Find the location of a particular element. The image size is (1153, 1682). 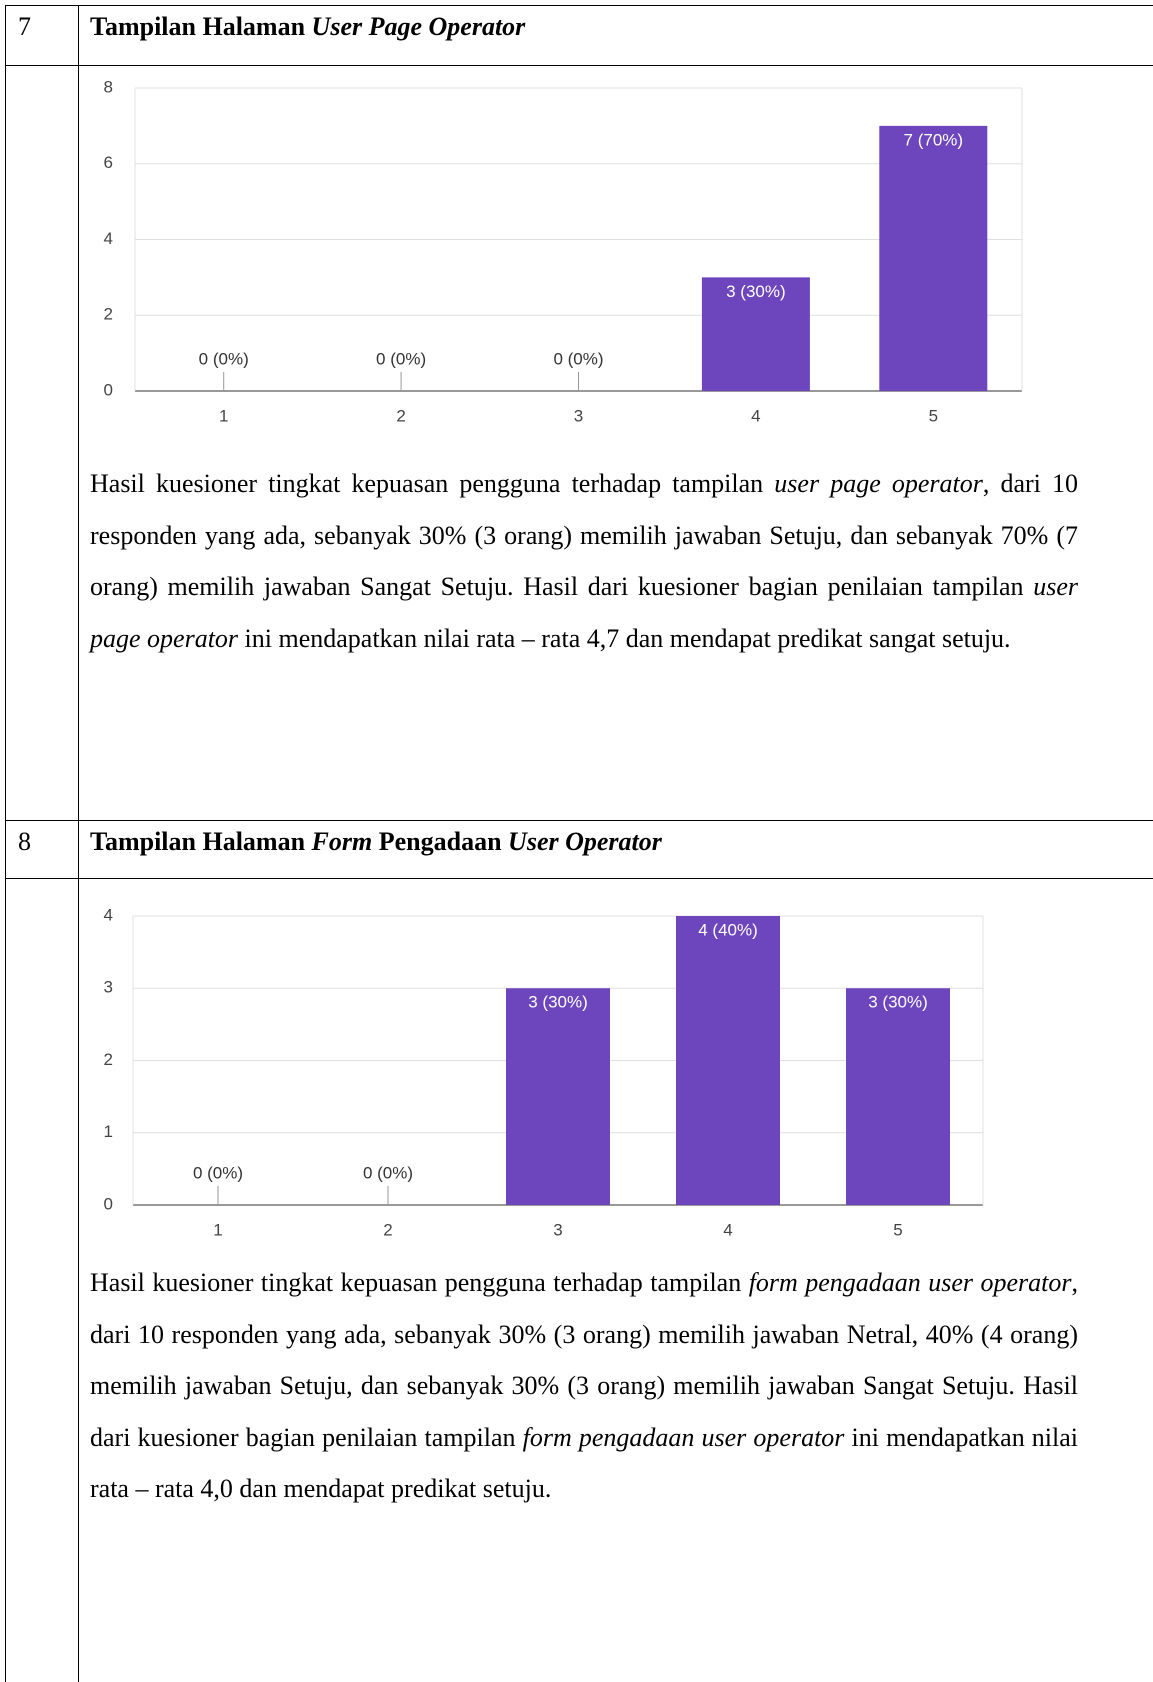

y-tick-label: 1 is located at coordinates (108, 1131).